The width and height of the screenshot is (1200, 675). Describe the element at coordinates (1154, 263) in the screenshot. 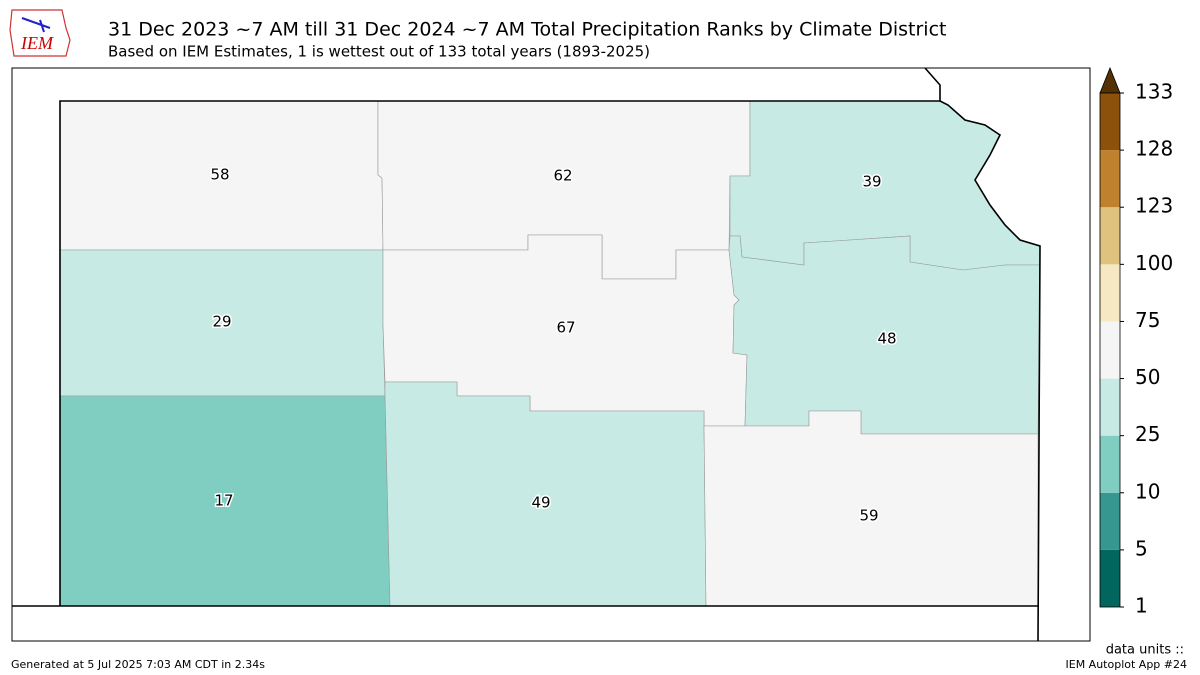

I see `colorbar-tick-label: 100` at that location.